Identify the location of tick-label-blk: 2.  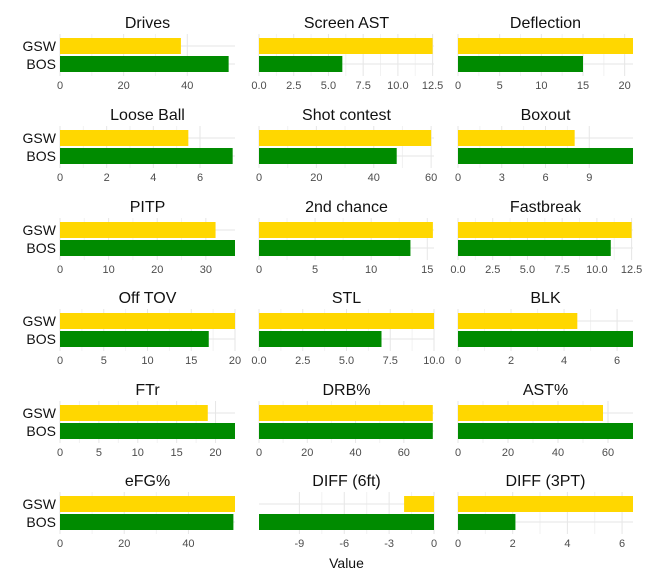
(511, 361).